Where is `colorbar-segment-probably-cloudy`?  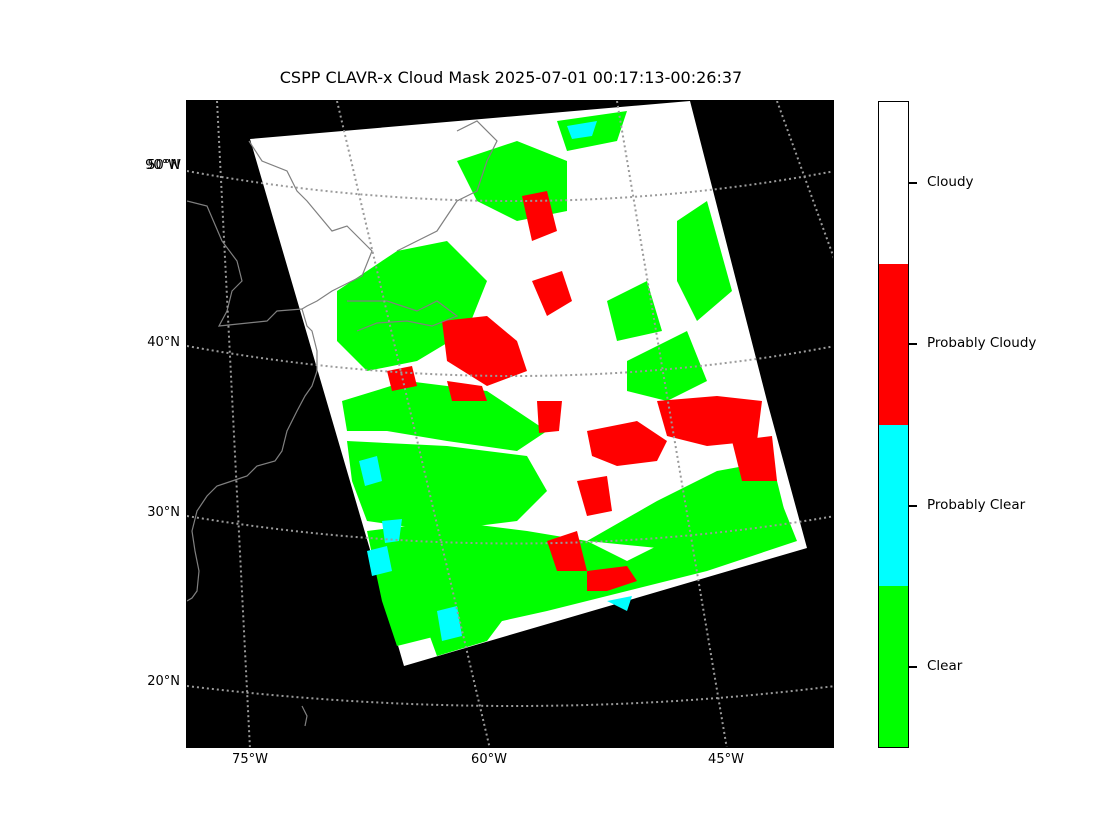
colorbar-segment-probably-cloudy is located at coordinates (893, 344).